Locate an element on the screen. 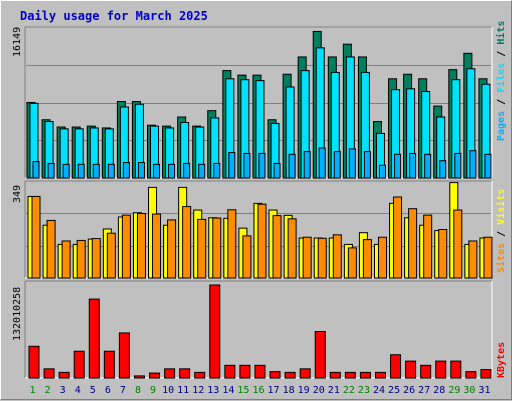 The image size is (512, 401). x-tick-label-day-7: 7 is located at coordinates (123, 390).